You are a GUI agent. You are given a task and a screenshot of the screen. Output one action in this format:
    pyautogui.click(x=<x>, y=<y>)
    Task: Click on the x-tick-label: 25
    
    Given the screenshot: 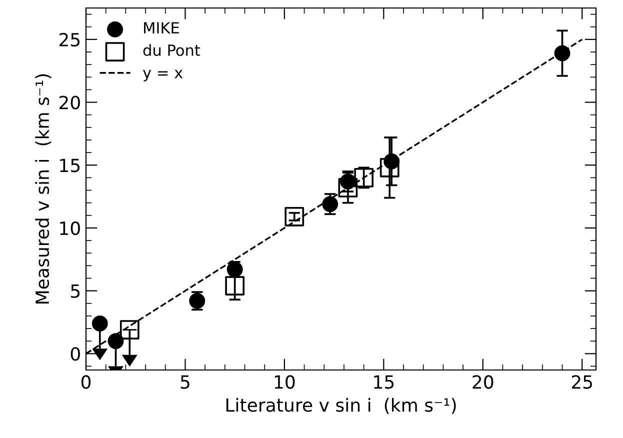 What is the action you would take?
    pyautogui.click(x=582, y=382)
    